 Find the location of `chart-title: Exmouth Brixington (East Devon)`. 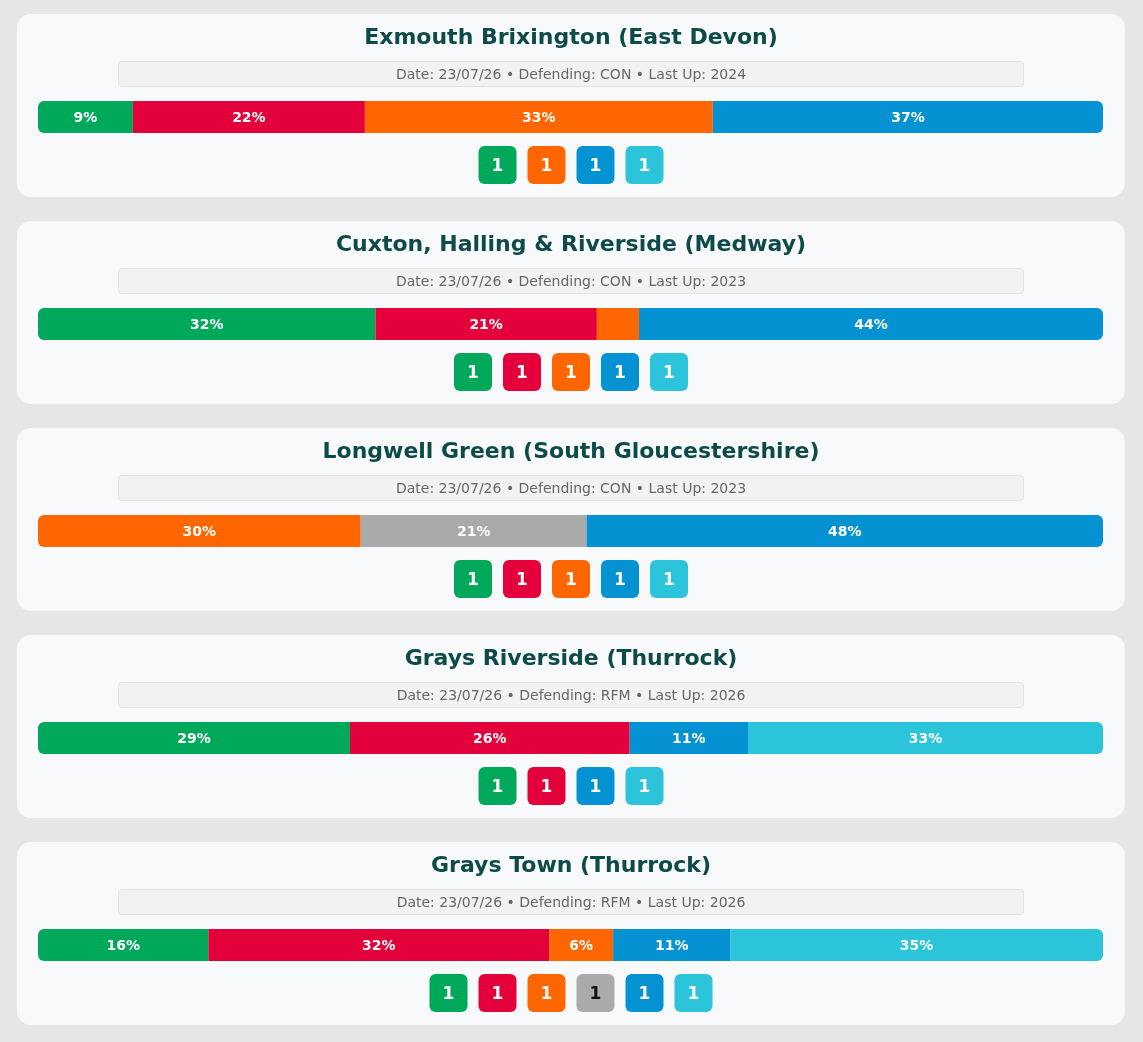

chart-title: Exmouth Brixington (East Devon) is located at coordinates (571, 36).